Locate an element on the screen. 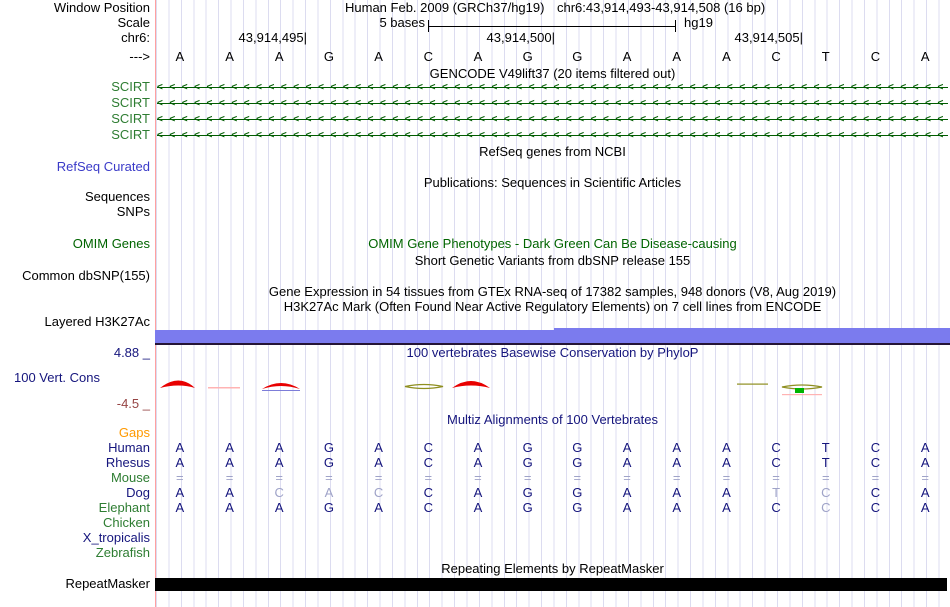  gene-label-scirt-2: SCIRT is located at coordinates (130, 102).